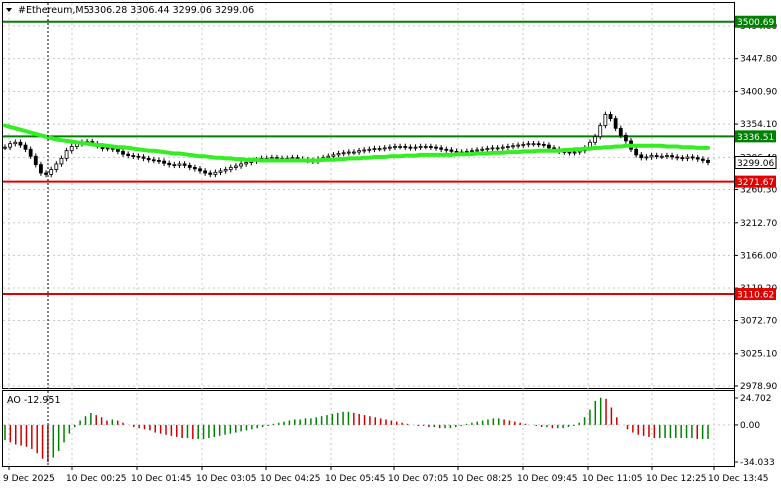 This screenshot has height=489, width=781. What do you see at coordinates (755, 158) in the screenshot?
I see `level-labels: 3500.69 3336.51 3271.67 3110.62 3299.06` at bounding box center [755, 158].